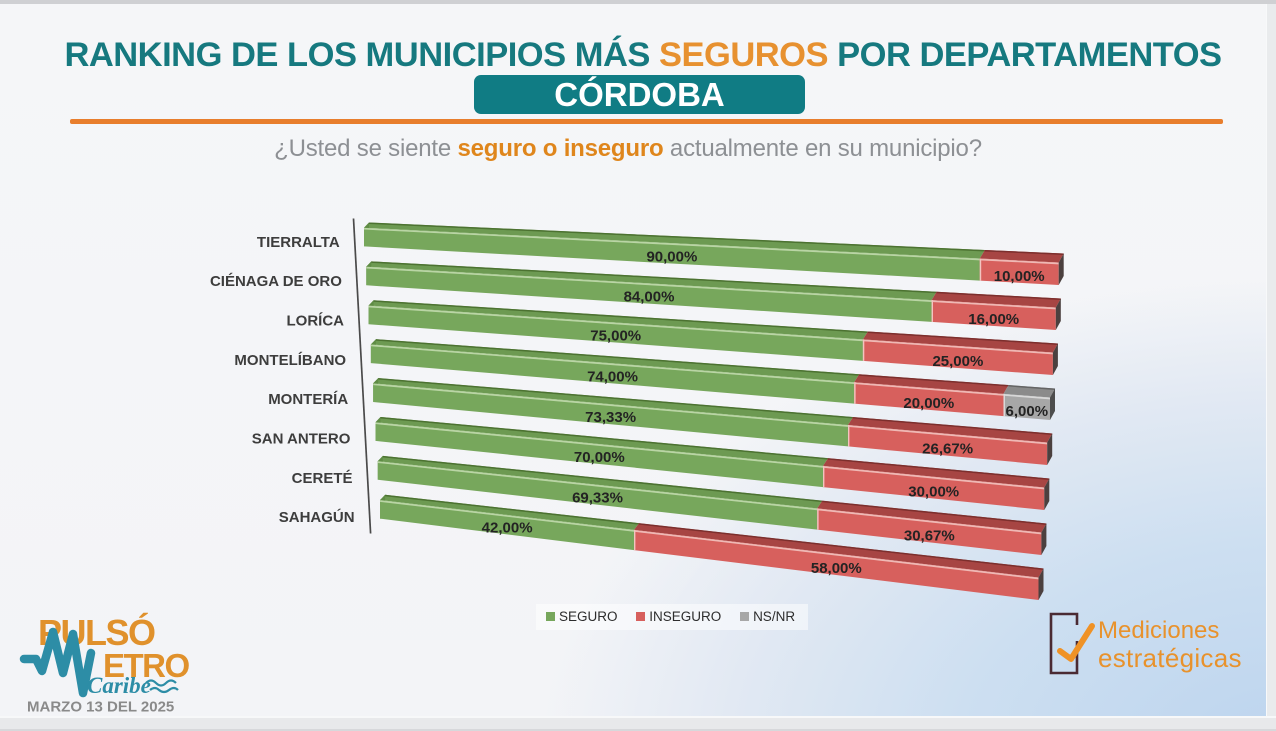  What do you see at coordinates (610, 417) in the screenshot?
I see `svg-text: 73,33%` at bounding box center [610, 417].